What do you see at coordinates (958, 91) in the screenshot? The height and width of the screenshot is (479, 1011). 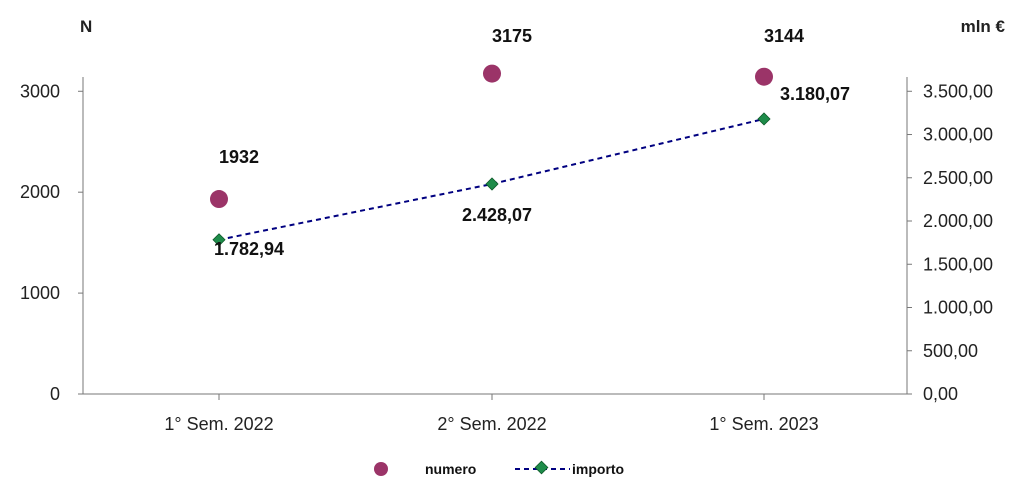 I see `right-tick-label: 3.500,00` at bounding box center [958, 91].